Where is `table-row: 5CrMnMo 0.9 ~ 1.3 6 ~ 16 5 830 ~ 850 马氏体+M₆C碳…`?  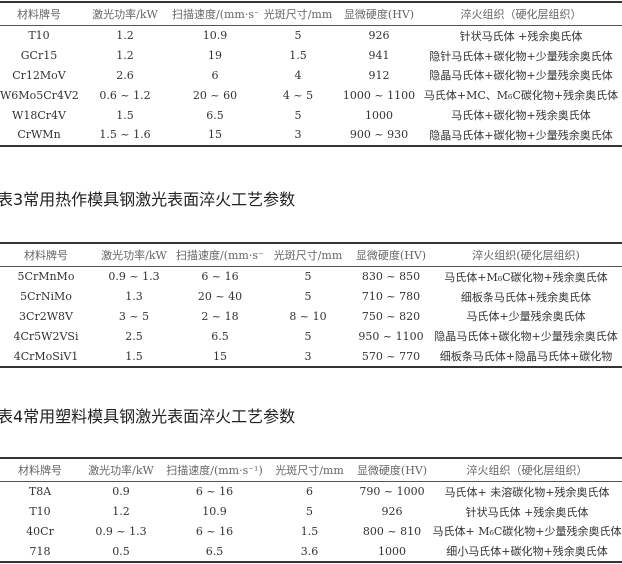 table-row: 5CrMnMo 0.9 ~ 1.3 6 ~ 16 5 830 ~ 850 马氏体+M₆C碳… is located at coordinates (311, 277).